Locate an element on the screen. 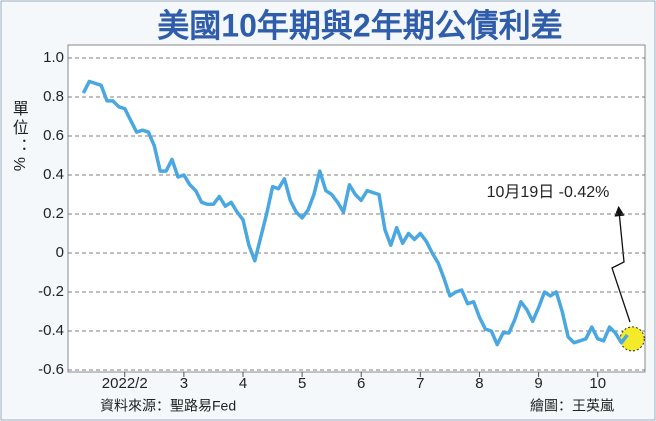 This screenshot has height=421, width=656. y-tick-label: 0.6 is located at coordinates (53, 135).